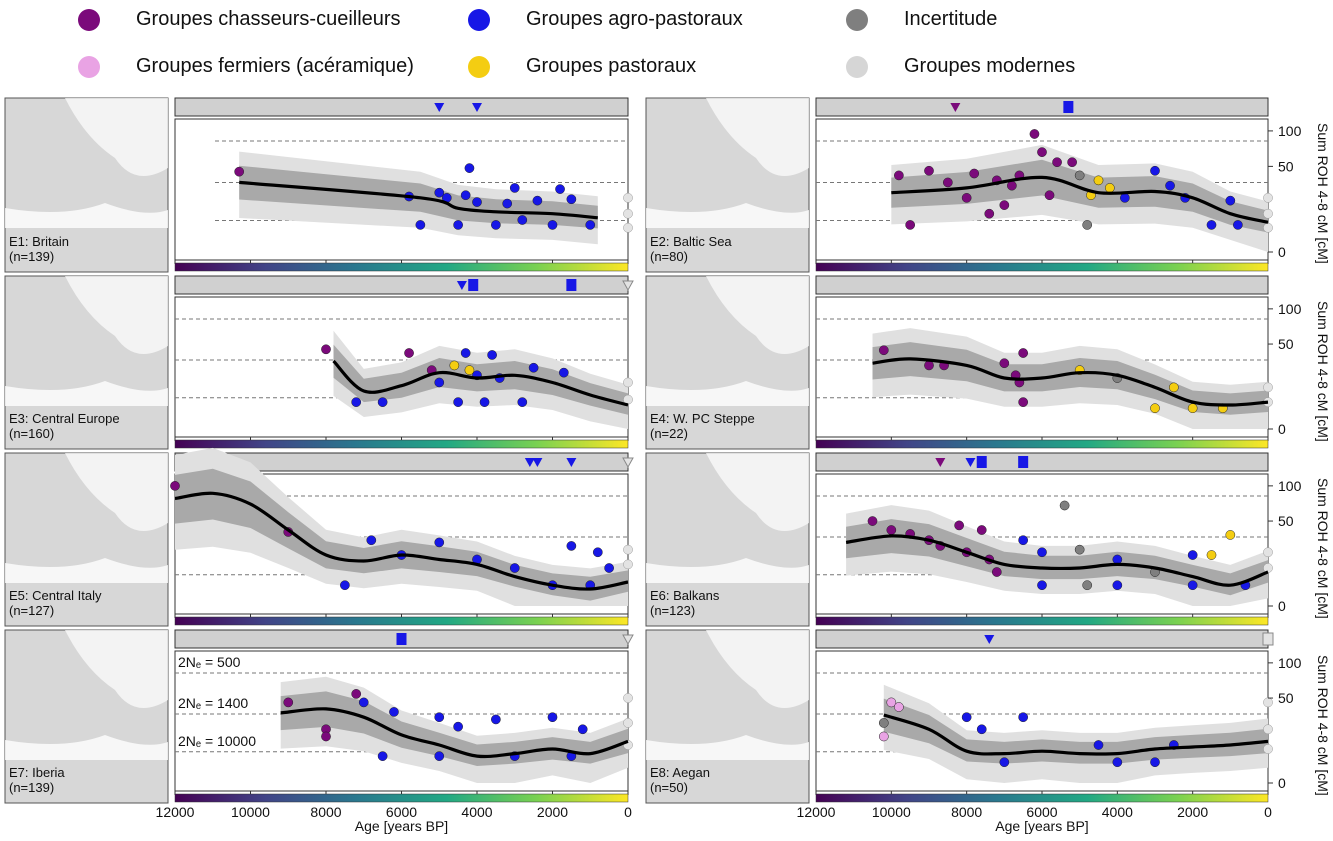 This screenshot has height=841, width=1333. Describe the element at coordinates (401, 812) in the screenshot. I see `x-tick-label: 6000` at that location.